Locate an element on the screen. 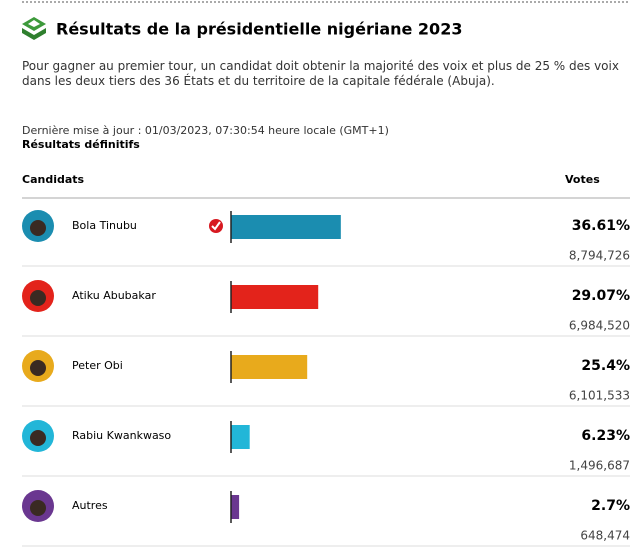  percent-label: 25.4% is located at coordinates (605, 366).